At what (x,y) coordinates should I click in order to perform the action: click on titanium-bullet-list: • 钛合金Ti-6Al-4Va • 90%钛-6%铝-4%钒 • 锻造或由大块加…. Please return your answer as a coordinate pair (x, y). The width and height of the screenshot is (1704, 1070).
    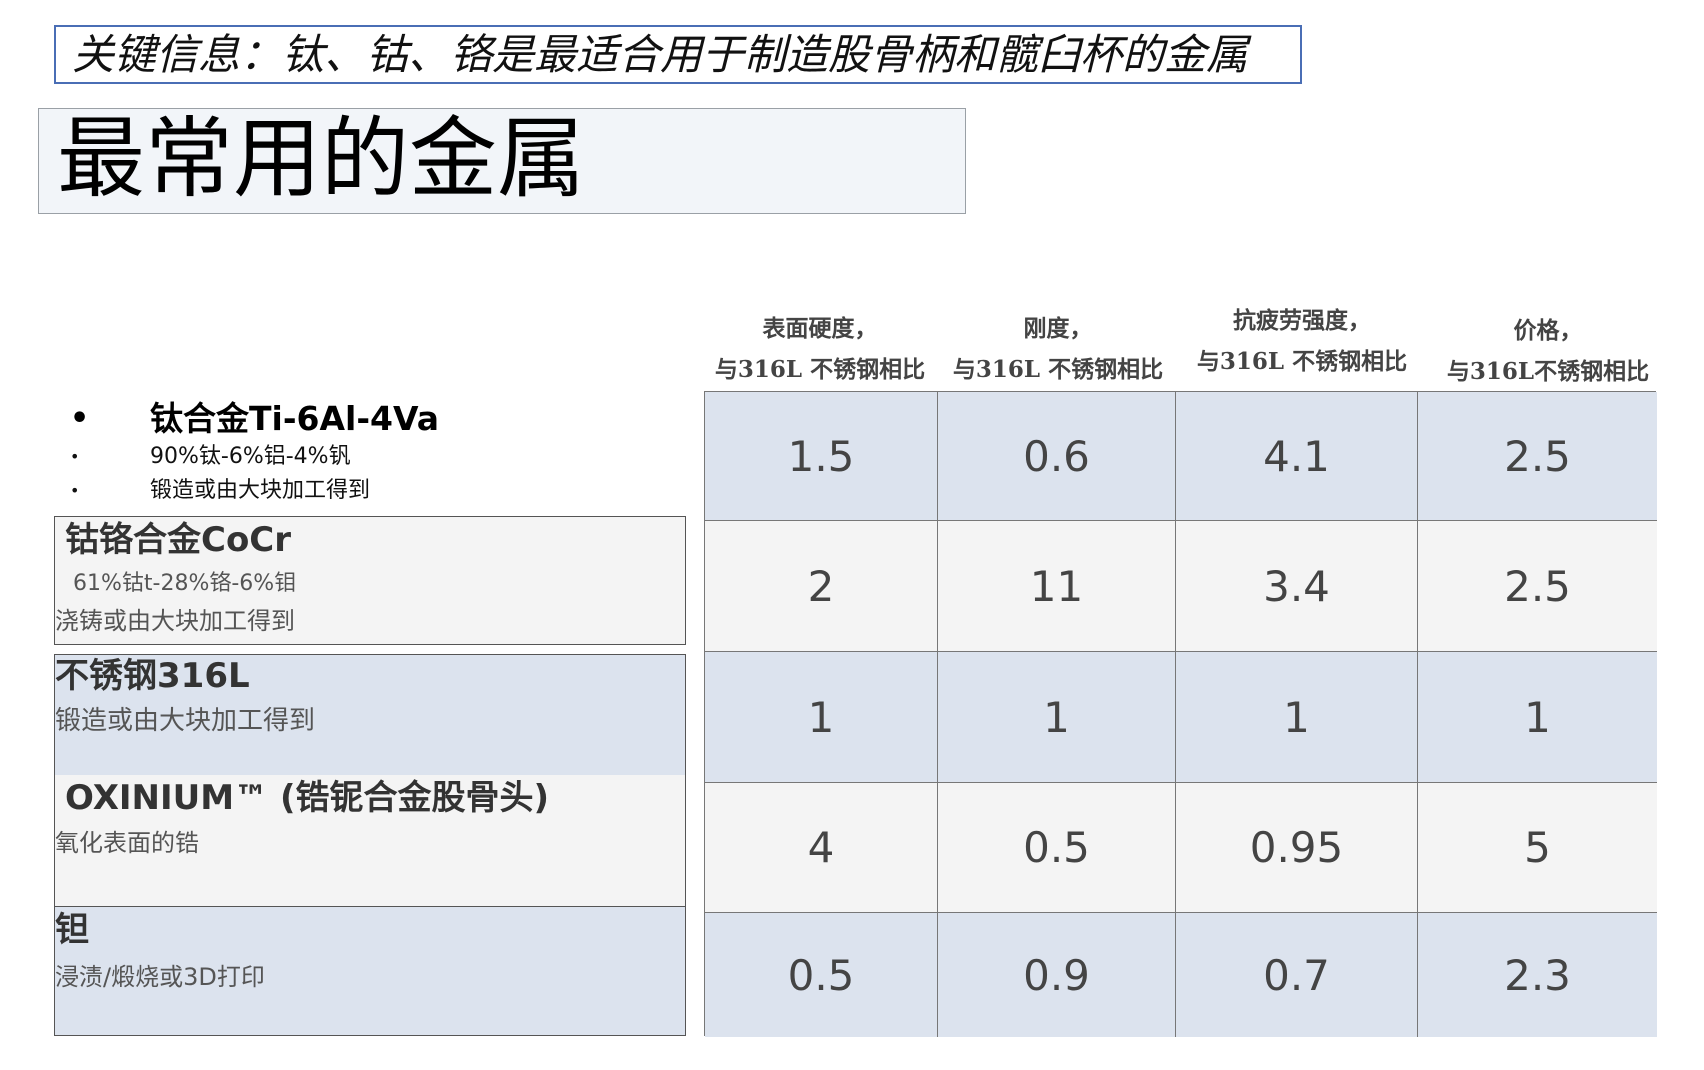
    Looking at the image, I should click on (370, 453).